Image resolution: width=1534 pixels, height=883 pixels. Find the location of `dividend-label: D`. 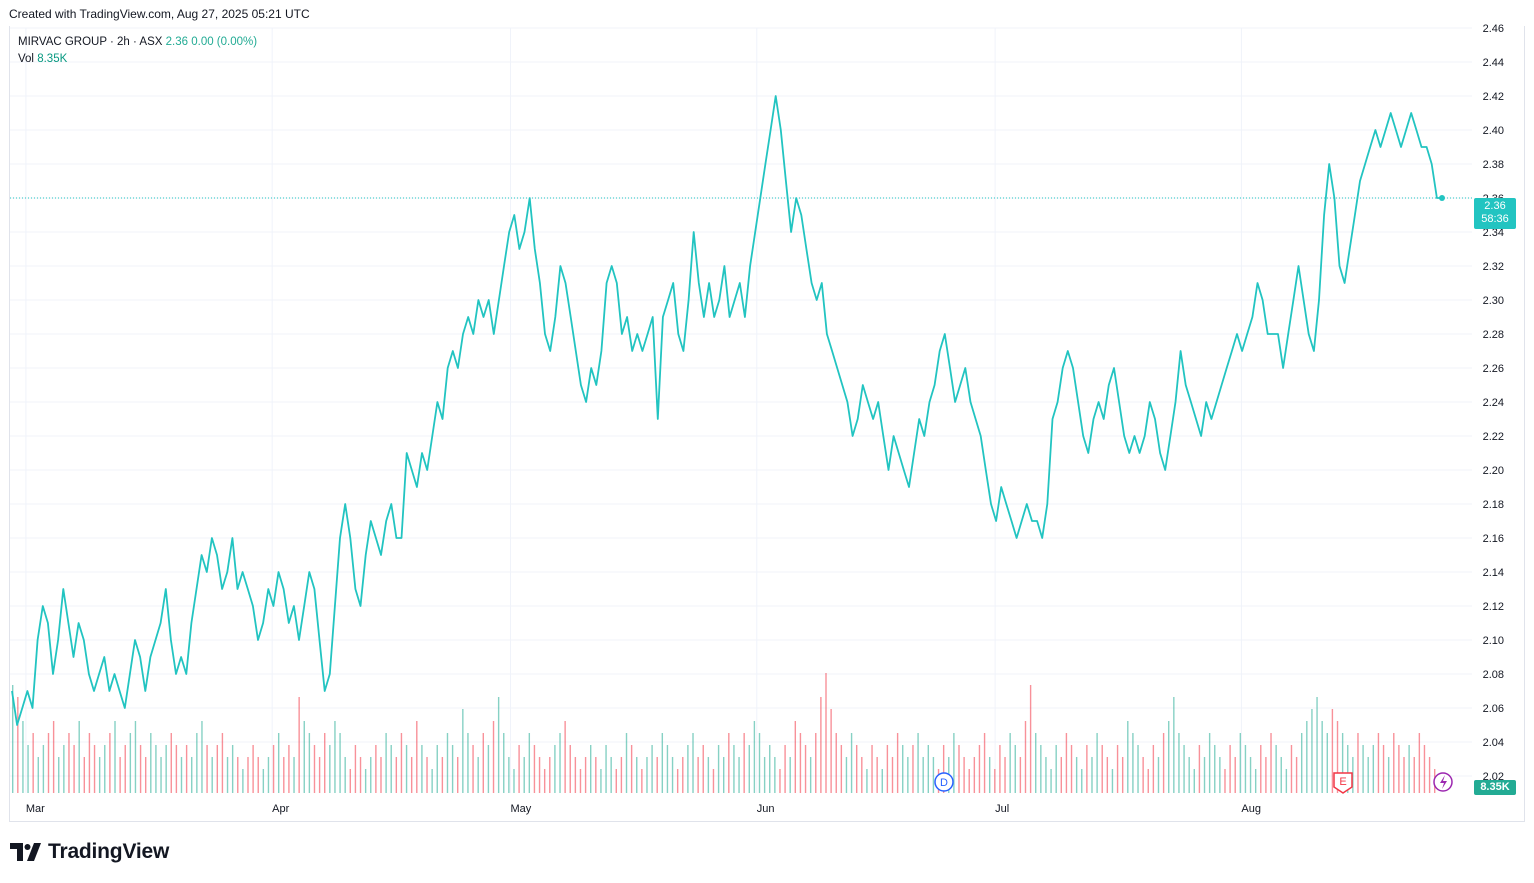

dividend-label: D is located at coordinates (944, 783).